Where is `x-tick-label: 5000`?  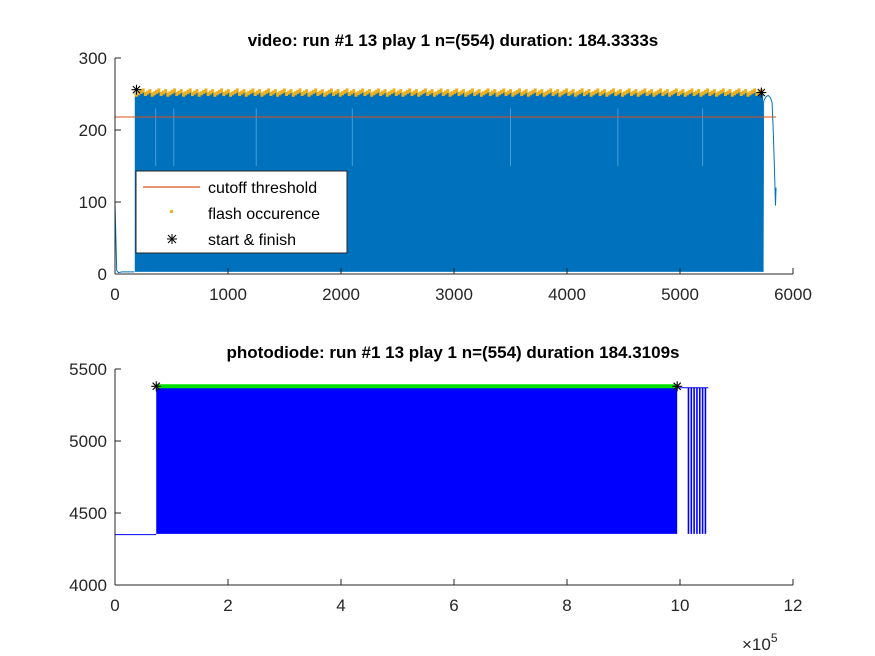
x-tick-label: 5000 is located at coordinates (680, 294).